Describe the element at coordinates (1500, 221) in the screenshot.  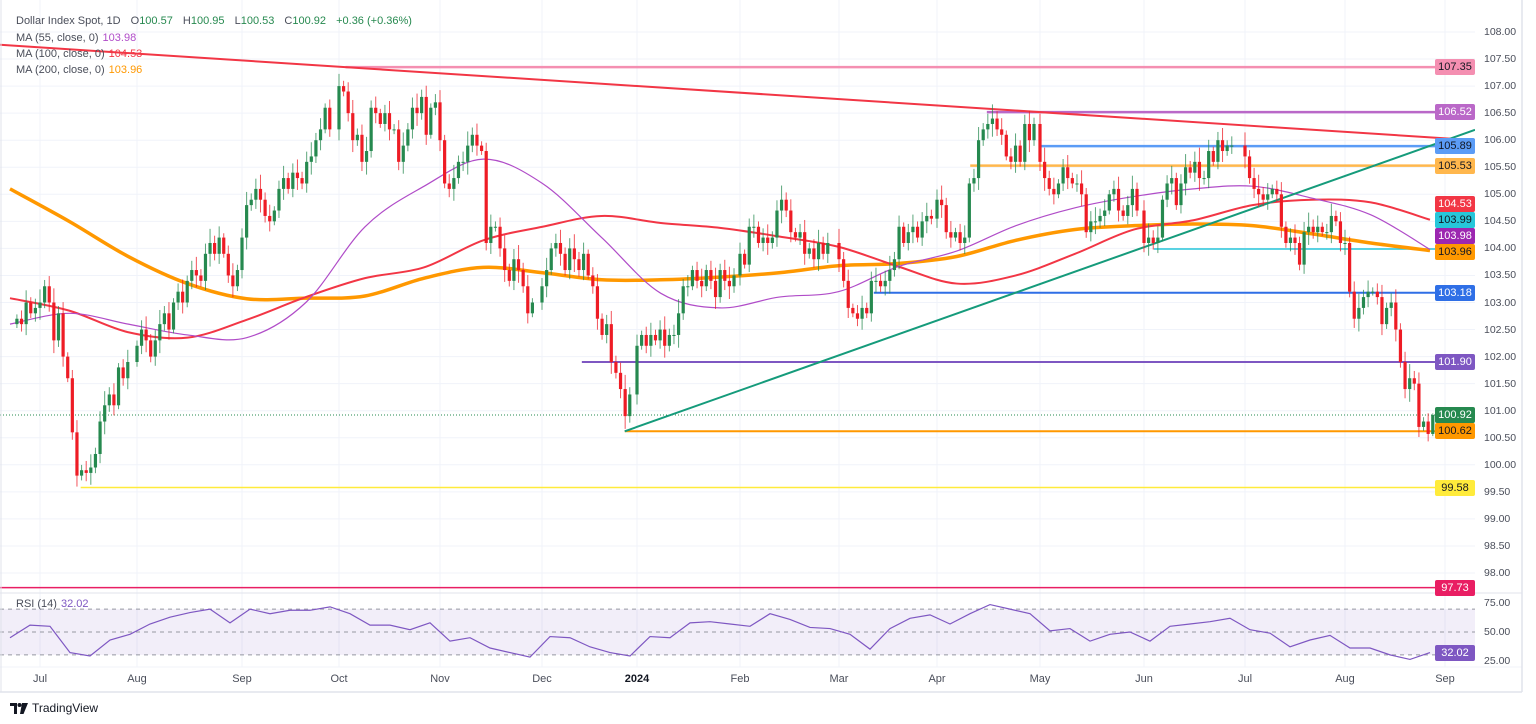
I see `price-tick: 104.50` at that location.